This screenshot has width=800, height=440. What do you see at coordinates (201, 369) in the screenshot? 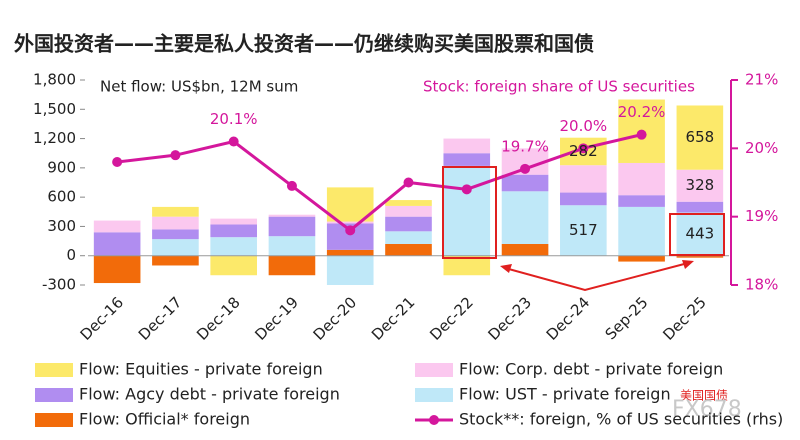
I see `legend-label: Flow: Equities - private foreign` at bounding box center [201, 369].